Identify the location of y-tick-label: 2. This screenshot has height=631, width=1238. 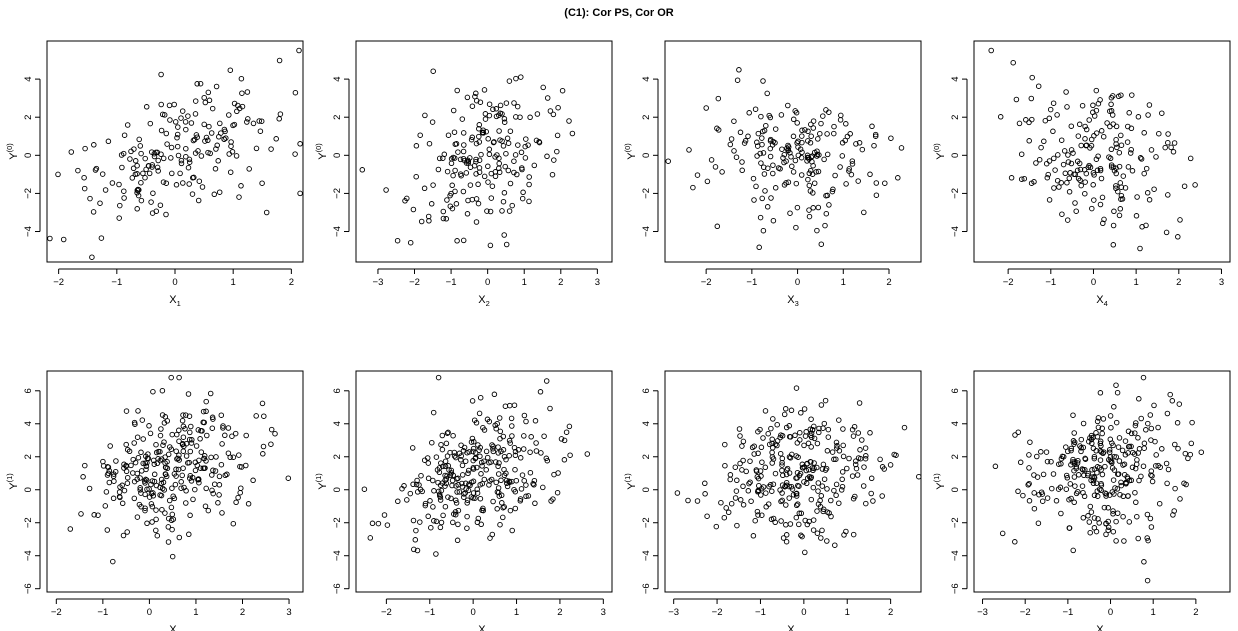
(955, 456).